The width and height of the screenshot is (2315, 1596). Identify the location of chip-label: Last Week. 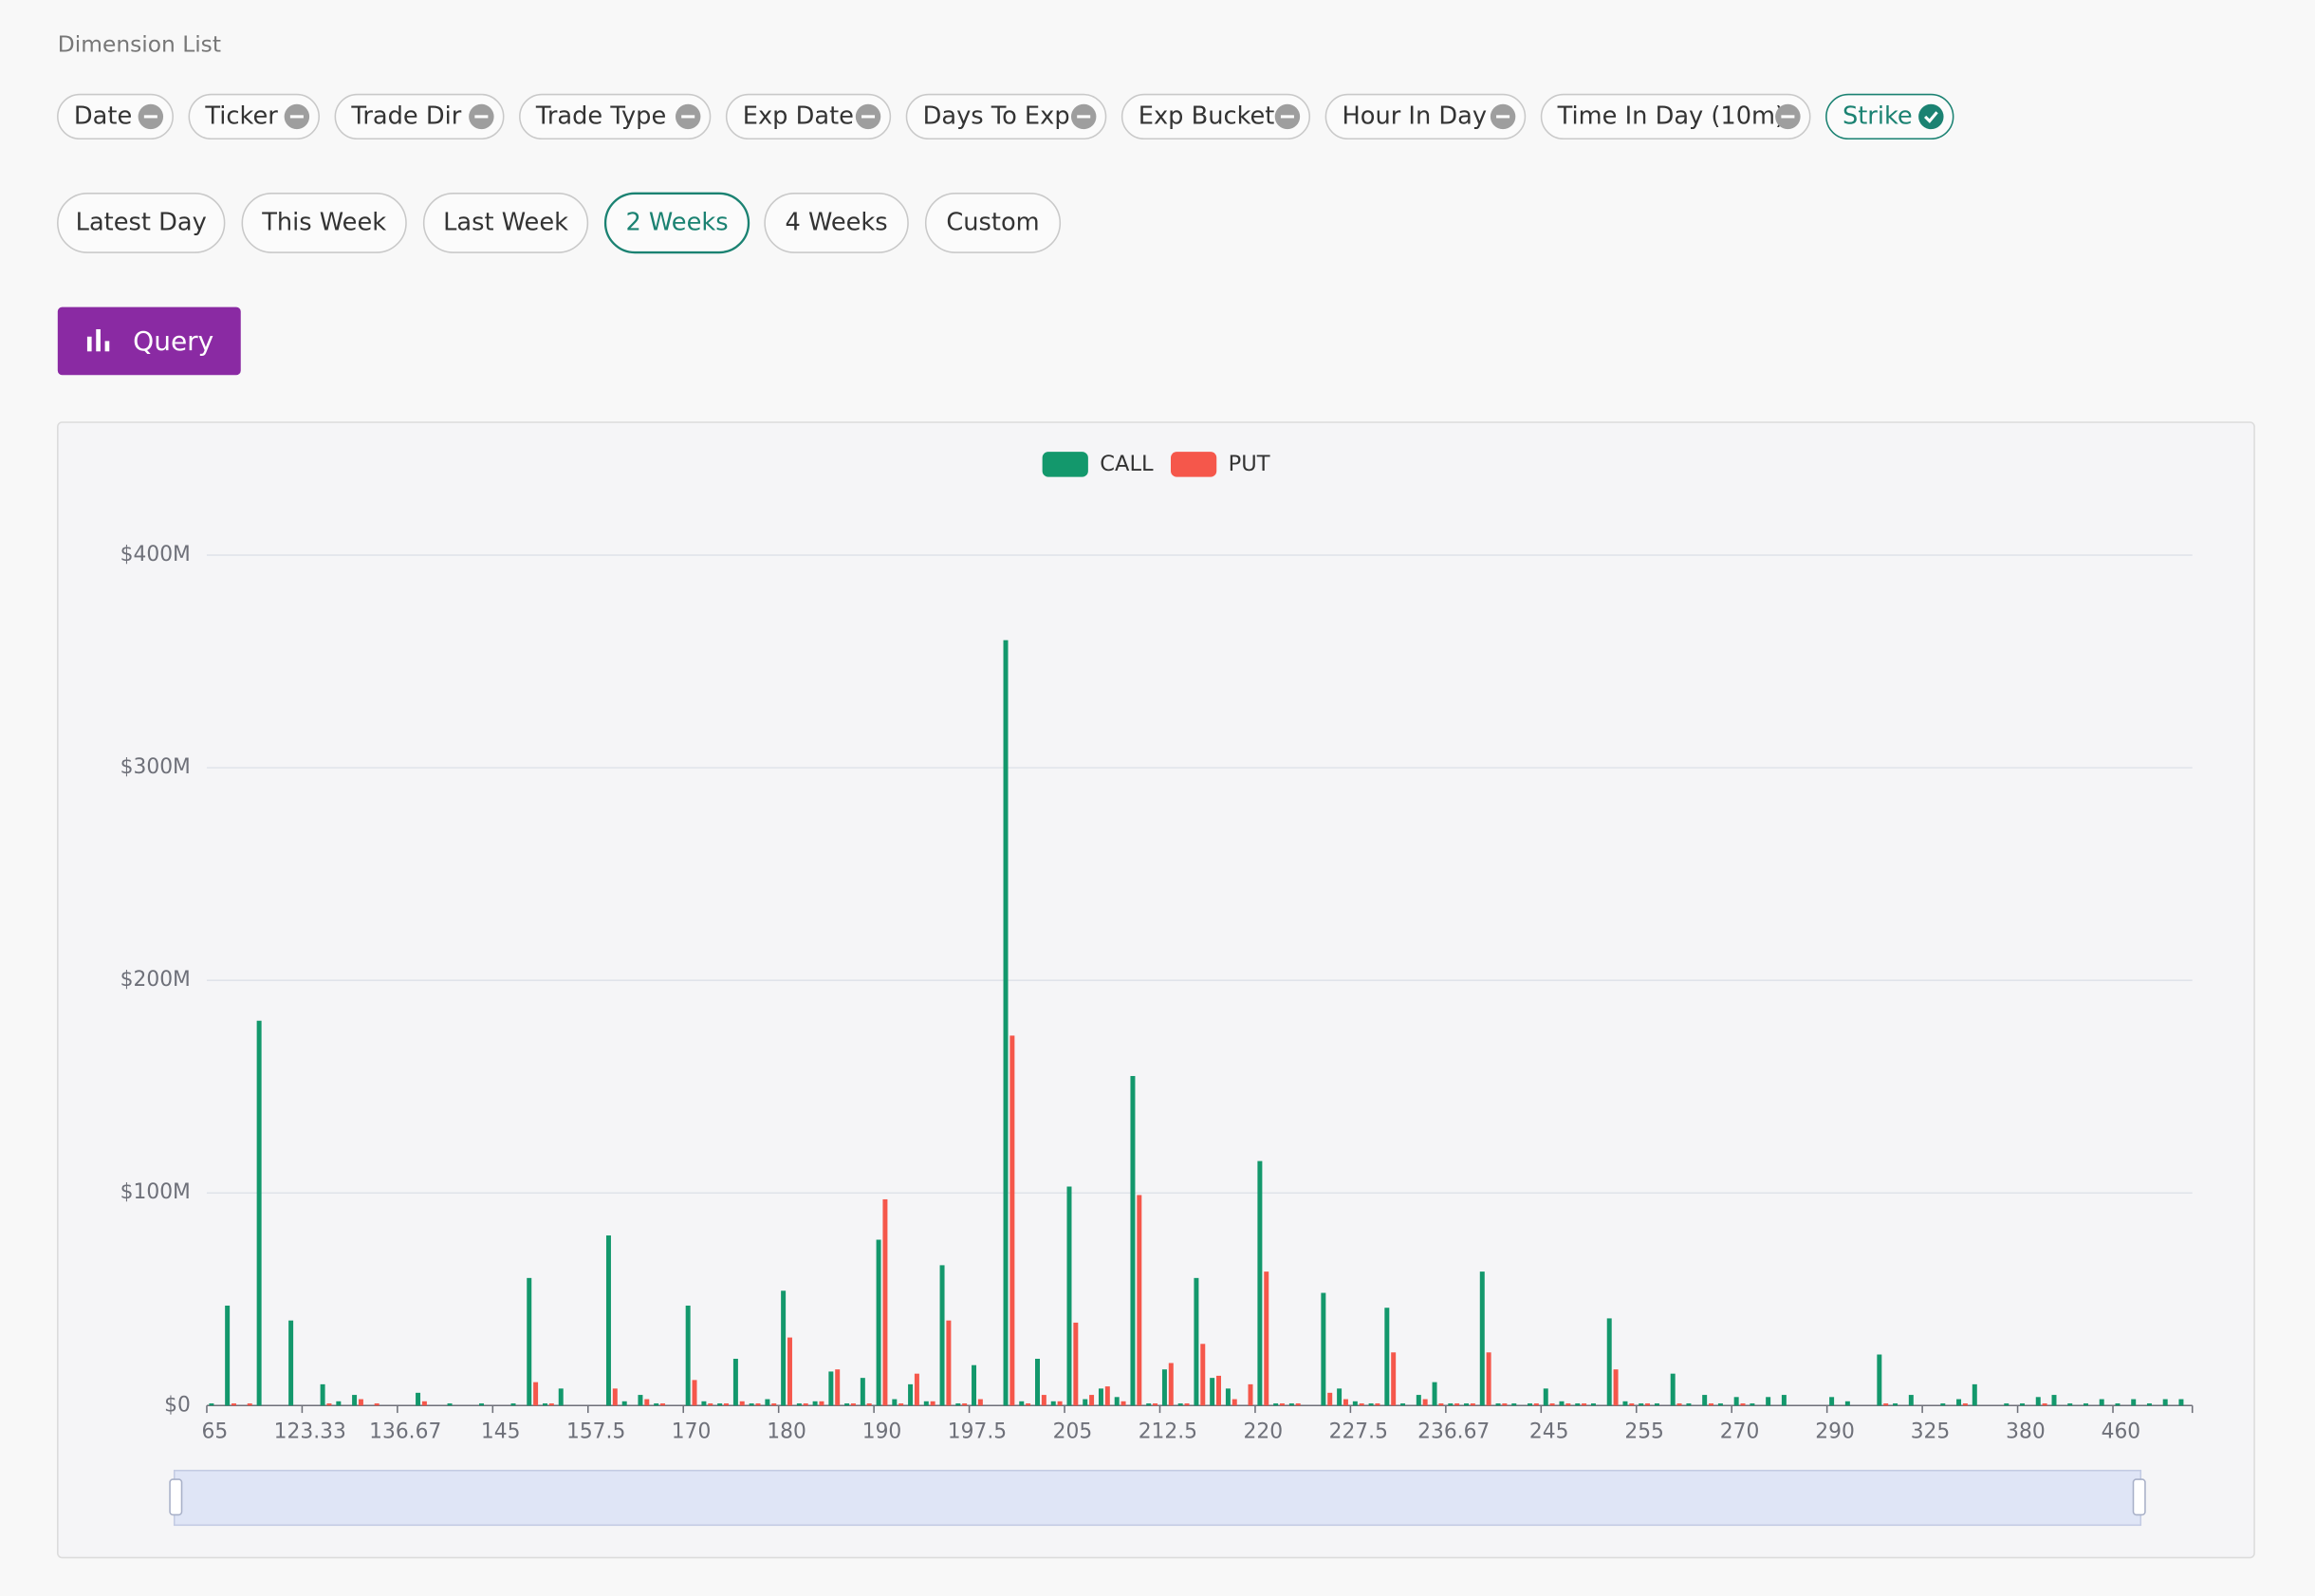
(505, 222).